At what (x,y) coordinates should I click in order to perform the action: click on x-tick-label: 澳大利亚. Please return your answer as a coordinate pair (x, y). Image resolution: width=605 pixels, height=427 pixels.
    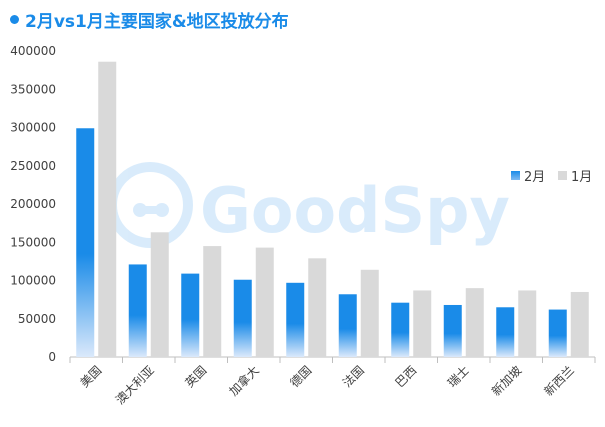
    Looking at the image, I should click on (135, 385).